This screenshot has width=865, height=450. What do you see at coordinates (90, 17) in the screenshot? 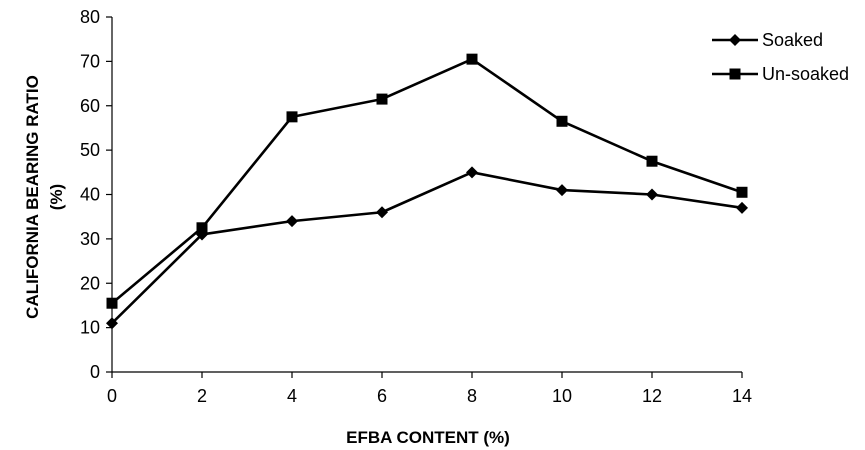
I see `y-tick-label: 80` at bounding box center [90, 17].